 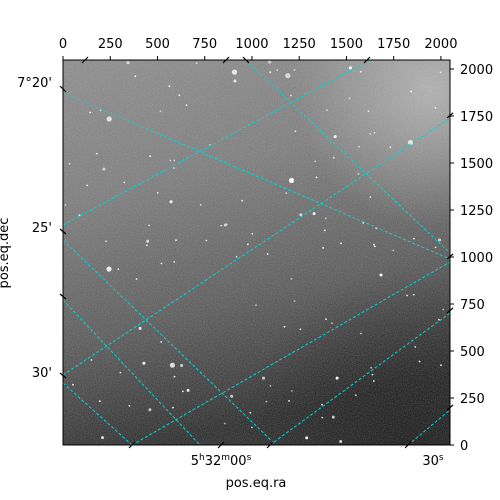 I want to click on right-tick-label: 250, so click(x=472, y=399).